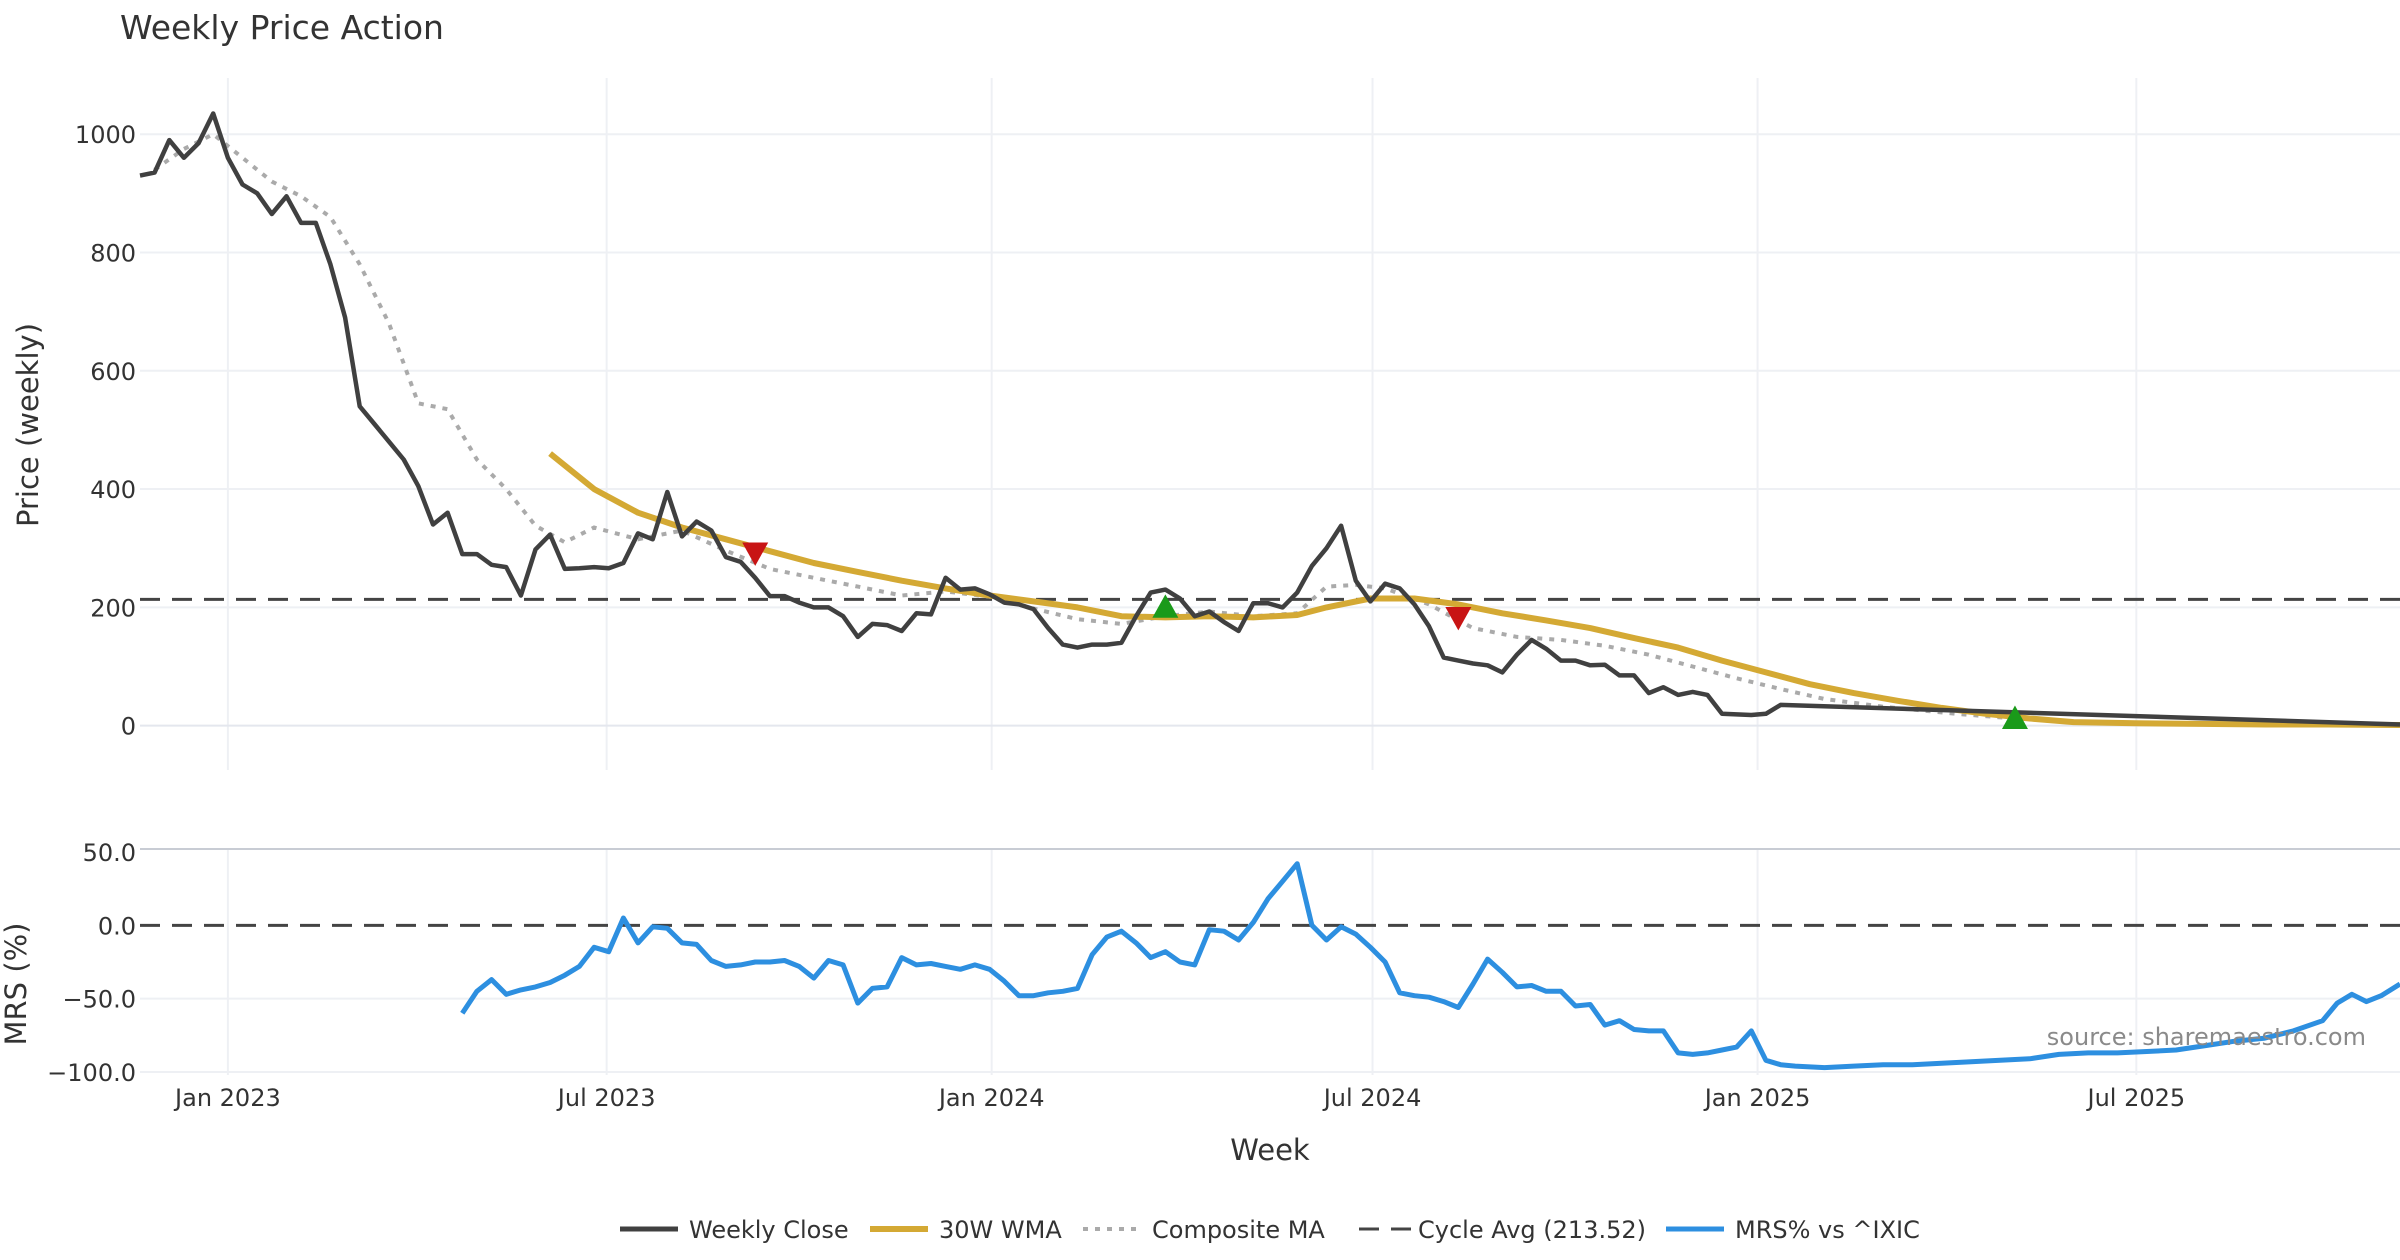 Image resolution: width=2400 pixels, height=1260 pixels. Describe the element at coordinates (16, 984) in the screenshot. I see `mrs-y-axis-title: MRS (%)` at that location.